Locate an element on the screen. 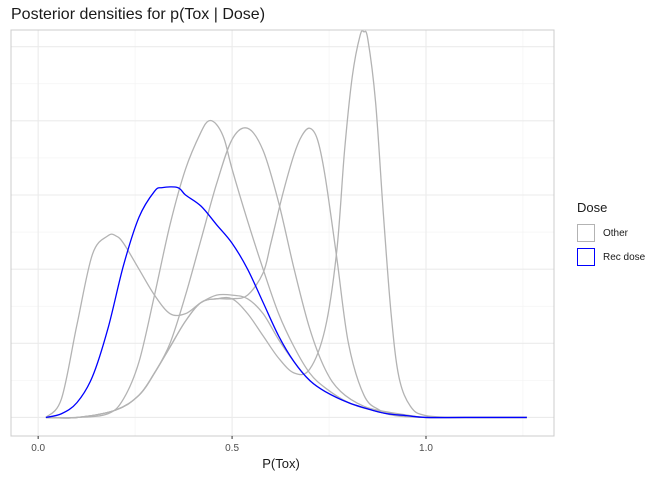 This screenshot has width=672, height=480. x-tick-label-0: 0.0 is located at coordinates (38, 448).